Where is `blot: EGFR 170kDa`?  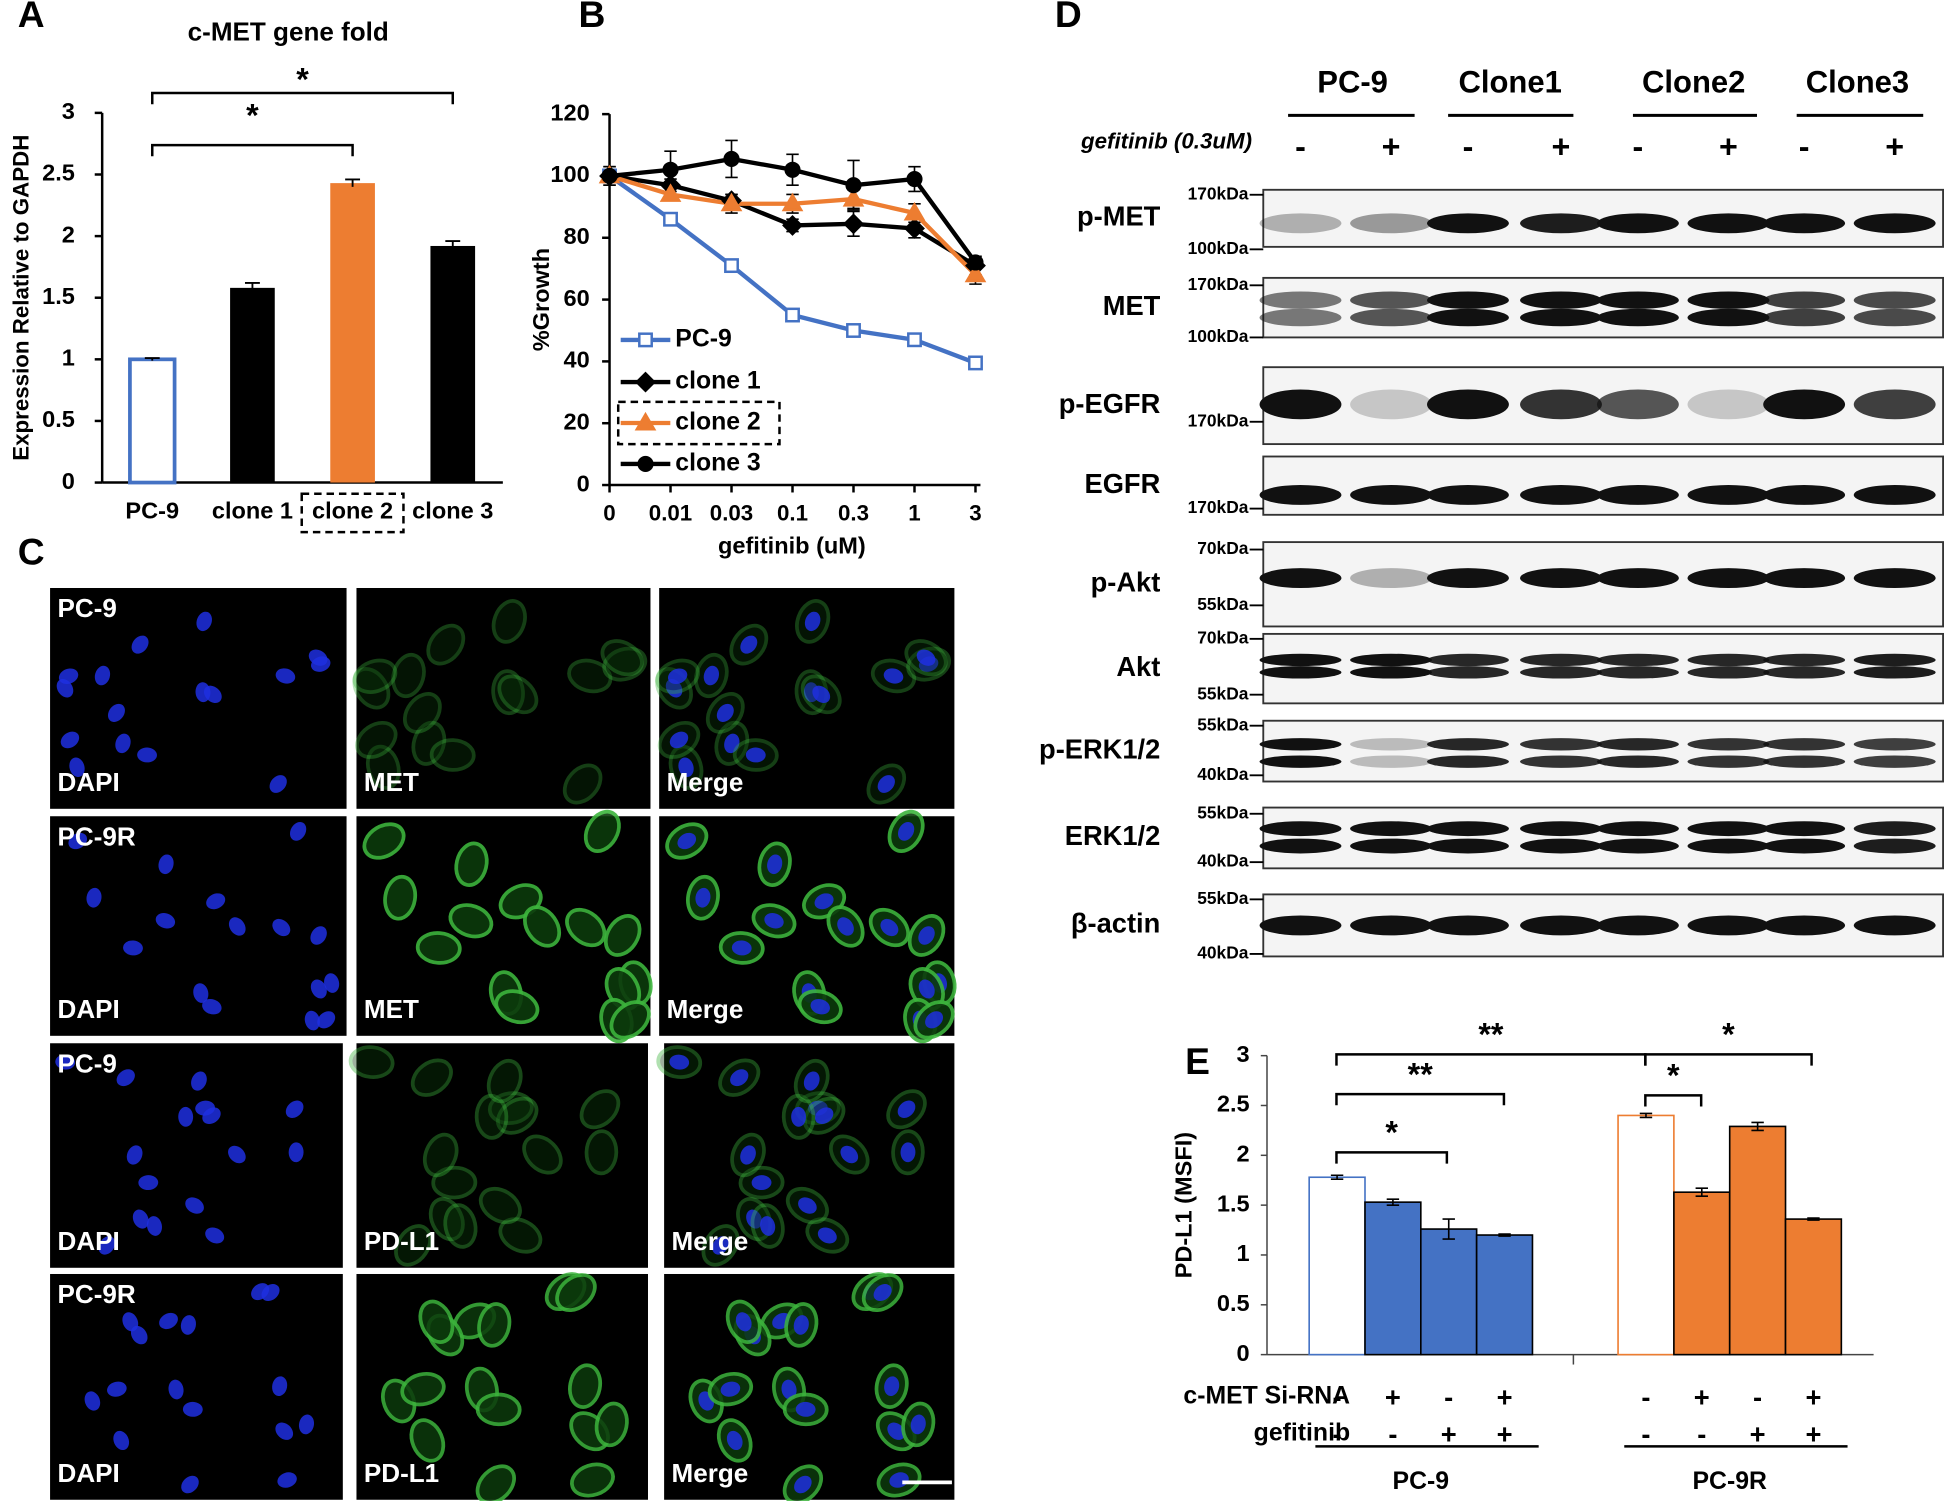
blot: EGFR 170kDa is located at coordinates (1514, 486).